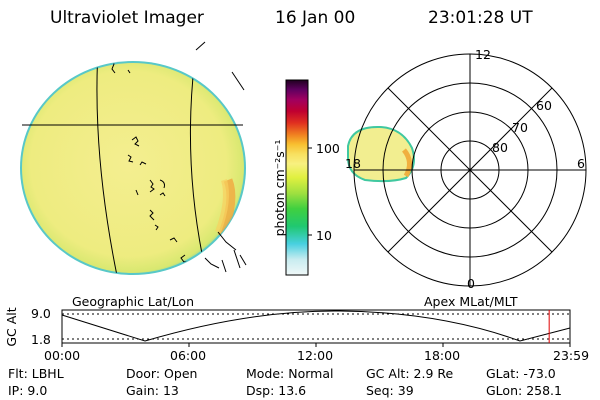 The height and width of the screenshot is (400, 600). What do you see at coordinates (503, 373) in the screenshot?
I see `info-label: GLat:` at bounding box center [503, 373].